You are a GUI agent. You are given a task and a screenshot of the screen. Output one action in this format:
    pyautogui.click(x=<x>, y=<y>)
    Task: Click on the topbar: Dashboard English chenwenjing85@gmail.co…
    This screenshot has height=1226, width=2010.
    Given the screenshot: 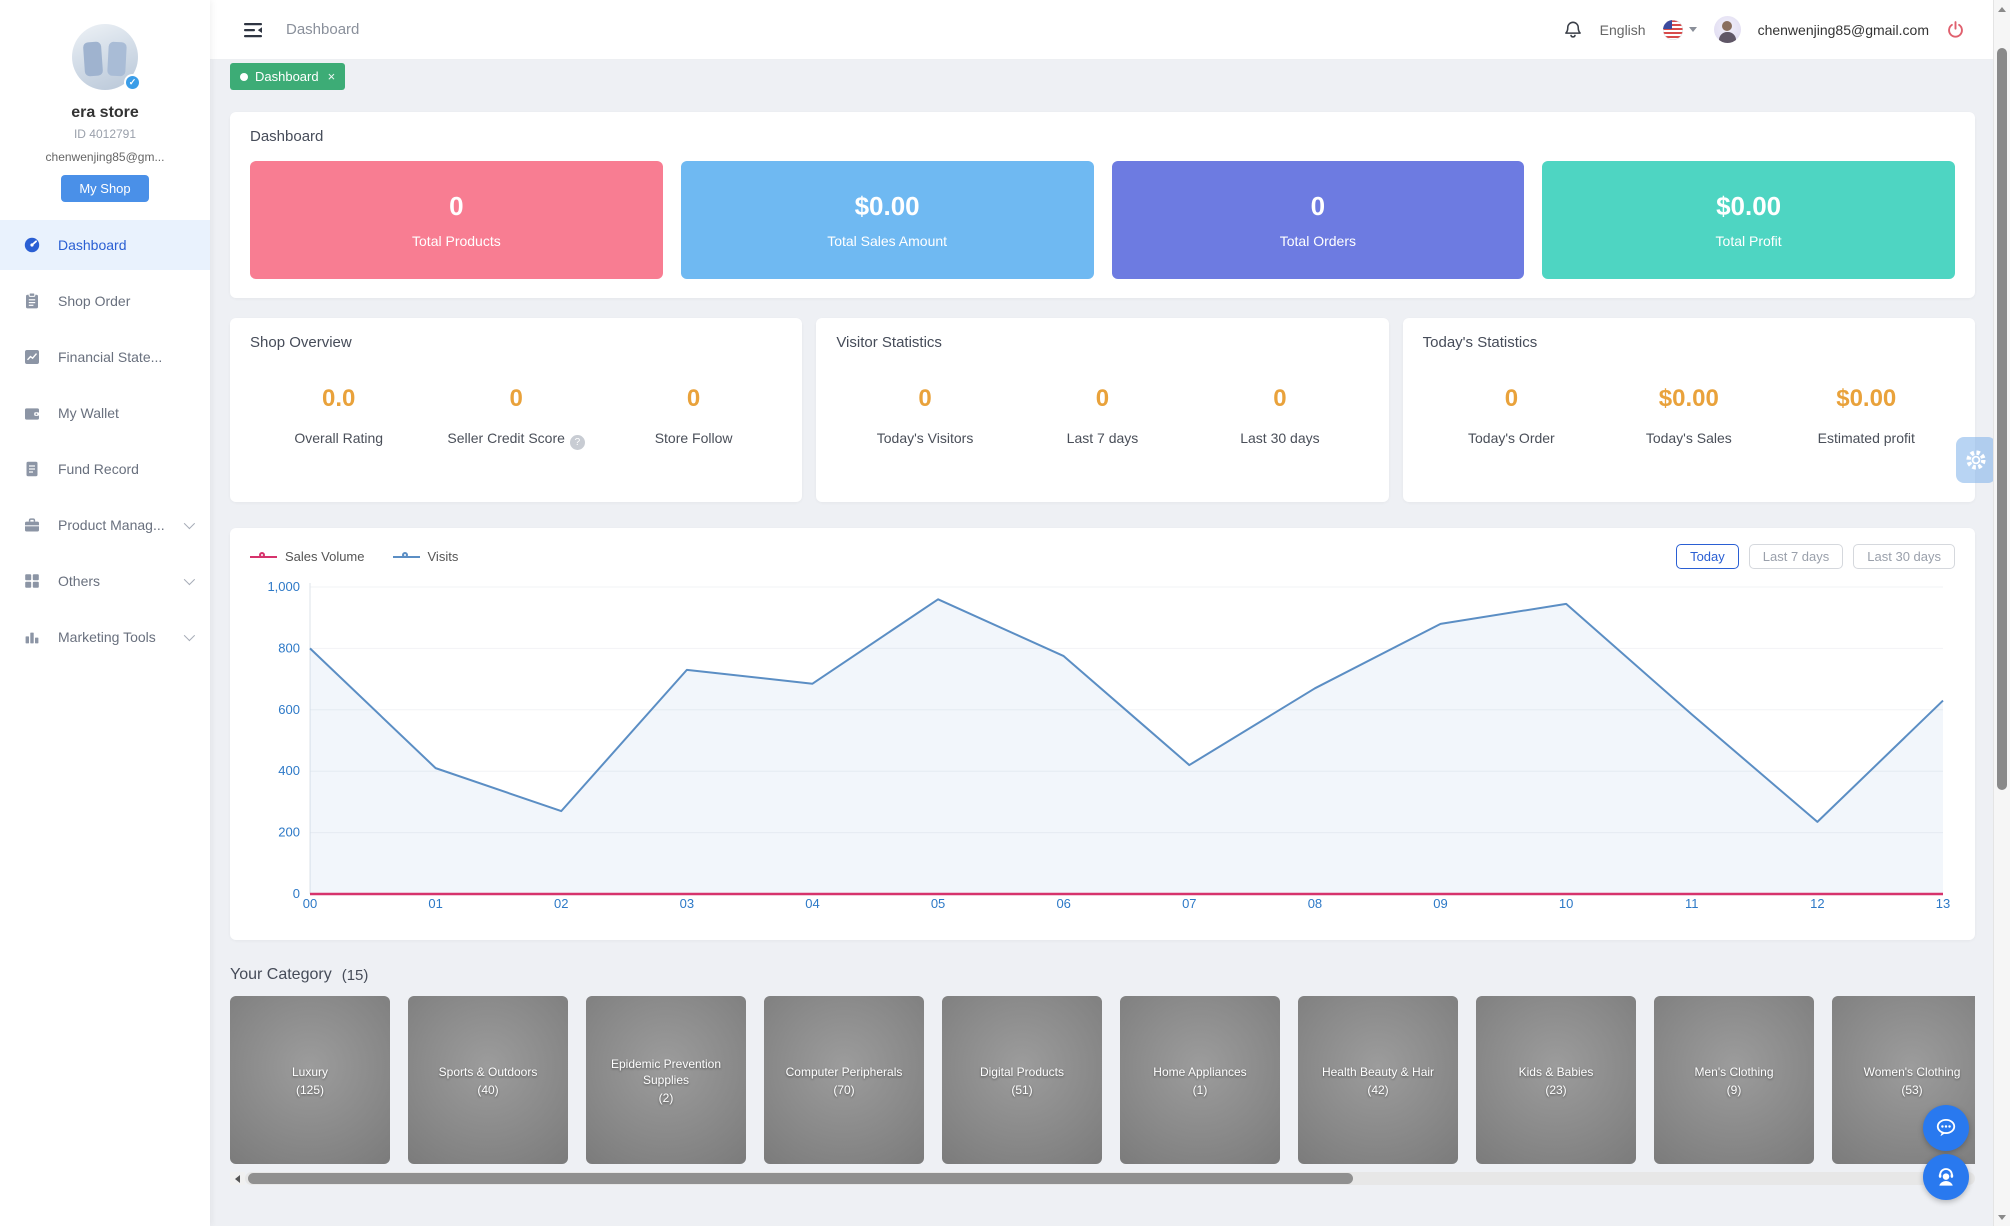 What is the action you would take?
    pyautogui.click(x=1101, y=30)
    